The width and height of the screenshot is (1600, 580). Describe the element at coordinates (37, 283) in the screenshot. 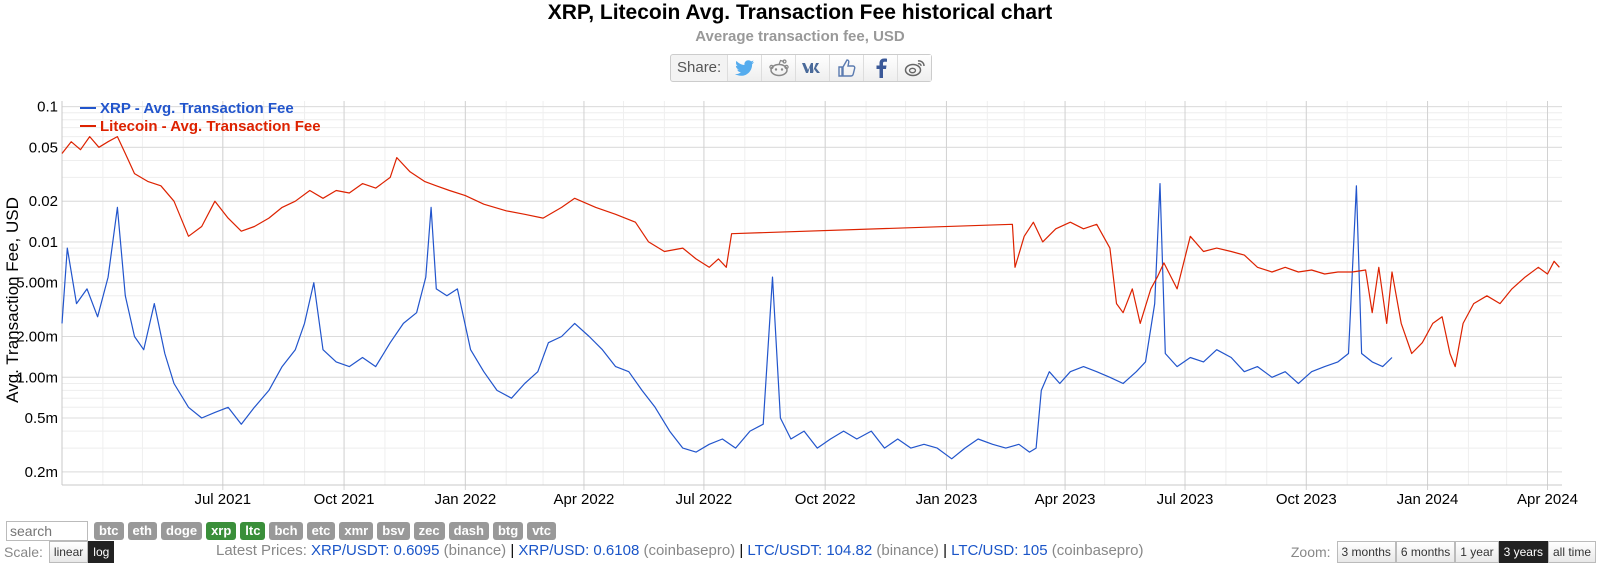

I see `y-tick-label: 5.00m` at that location.